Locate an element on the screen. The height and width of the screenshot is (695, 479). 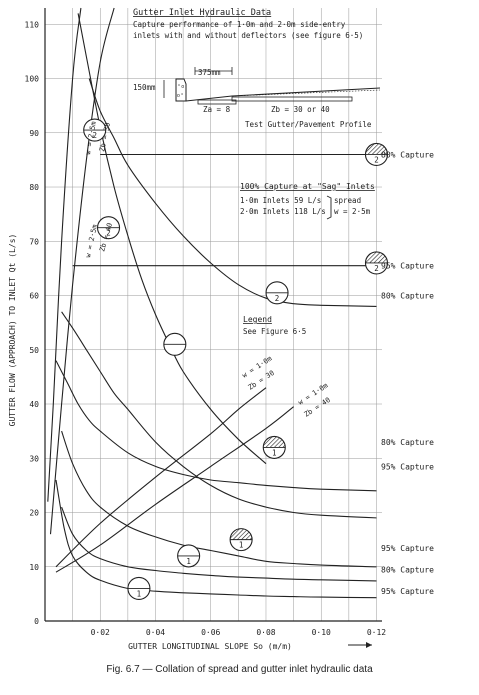
y-tick-label: 110 is located at coordinates (32, 24).